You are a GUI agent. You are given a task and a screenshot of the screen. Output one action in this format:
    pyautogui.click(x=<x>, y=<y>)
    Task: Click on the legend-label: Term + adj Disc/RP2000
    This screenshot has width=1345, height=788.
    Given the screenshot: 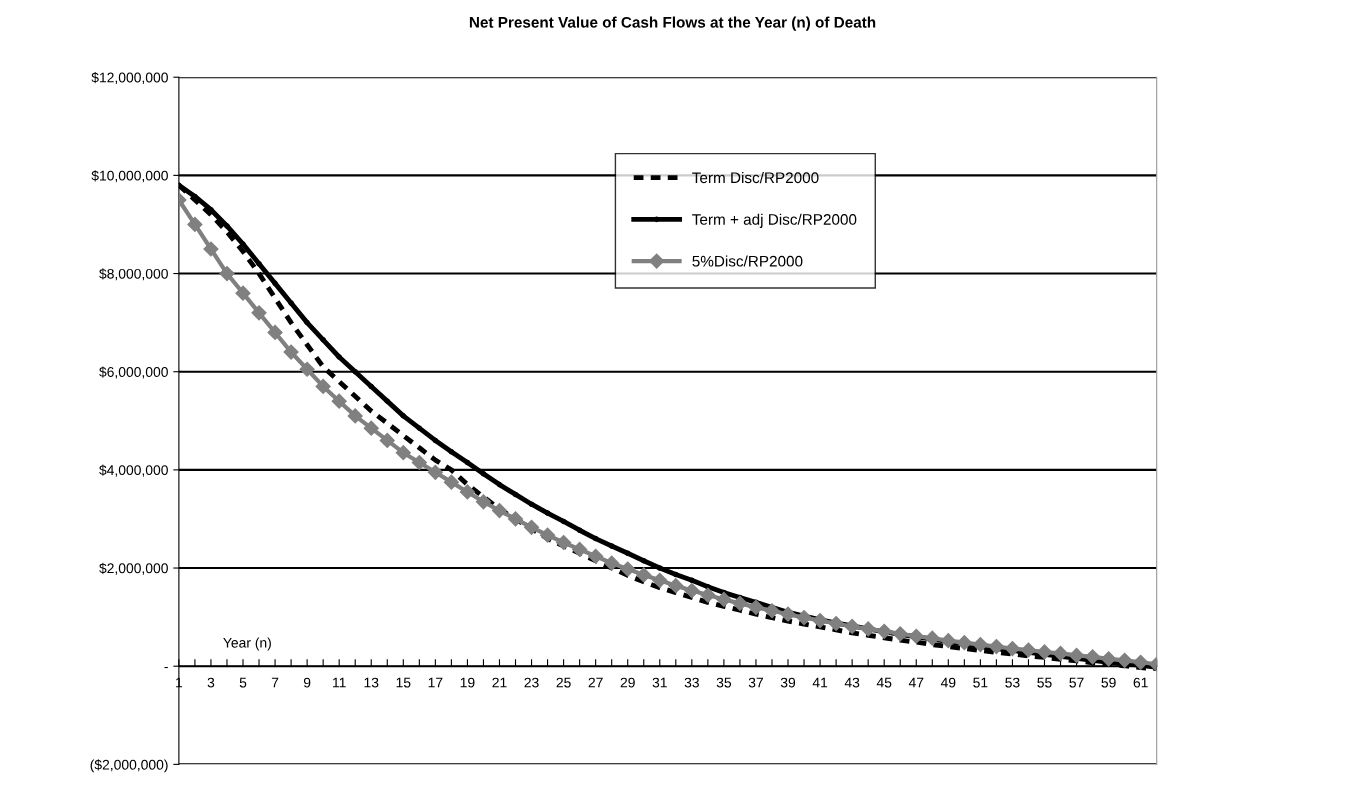 What is the action you would take?
    pyautogui.click(x=774, y=220)
    